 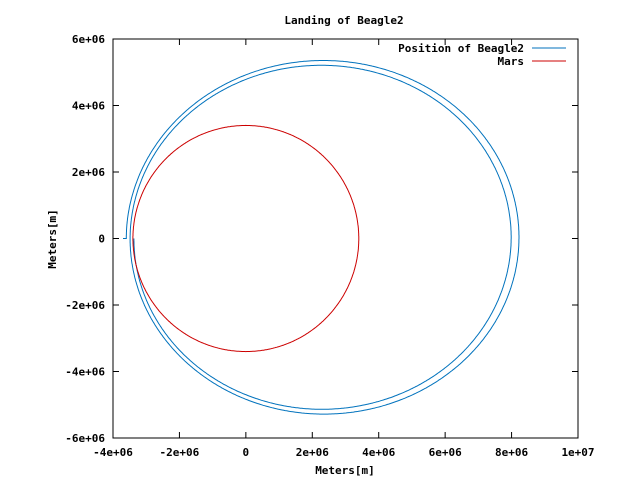 What do you see at coordinates (343, 20) in the screenshot?
I see `chart-title: Landing of Beagle2` at bounding box center [343, 20].